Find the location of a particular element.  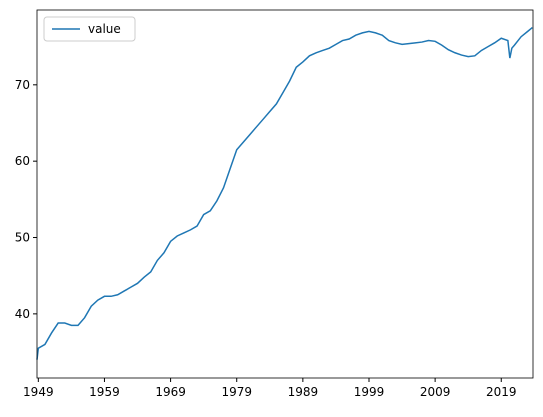

y-tick-label: 50 is located at coordinates (22, 238).